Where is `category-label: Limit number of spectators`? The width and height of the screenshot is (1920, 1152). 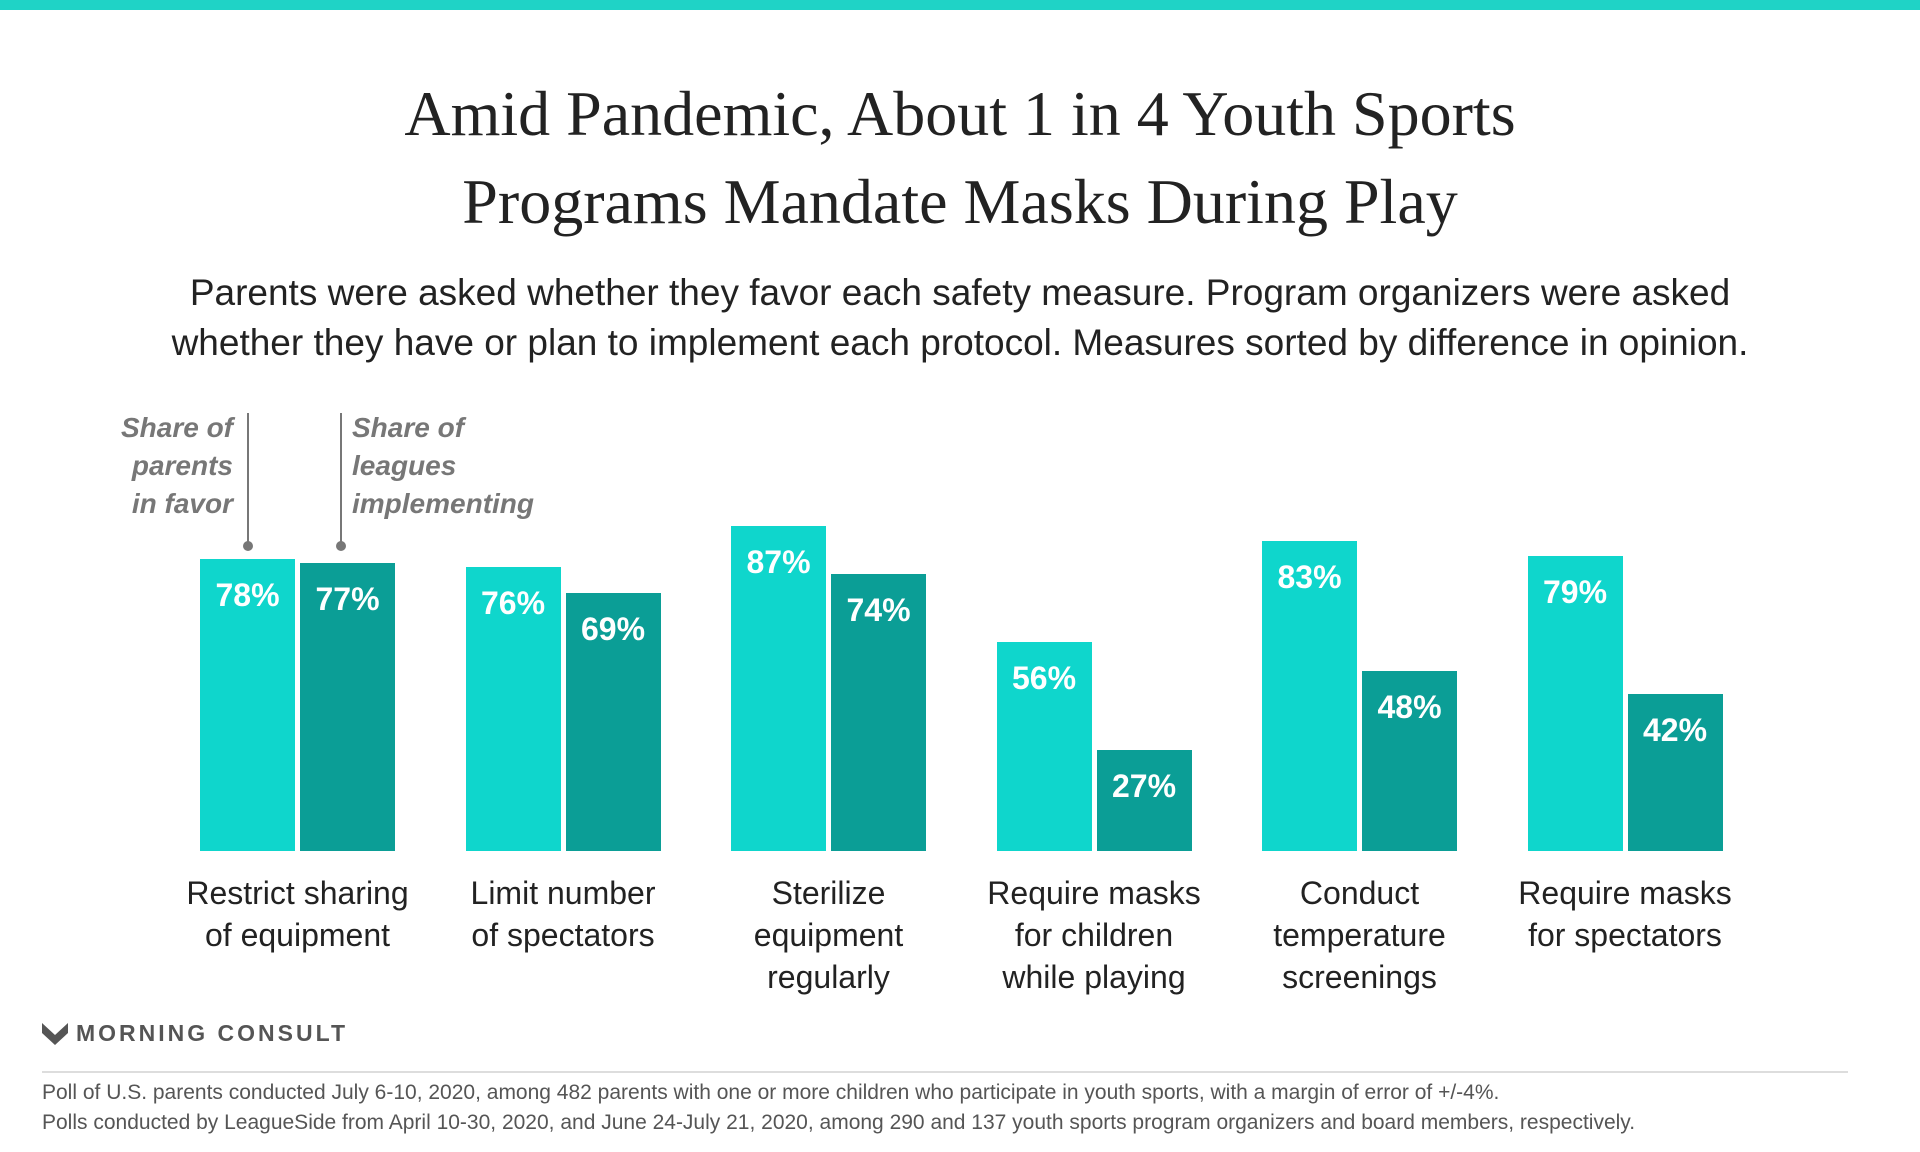 category-label: Limit number of spectators is located at coordinates (563, 914).